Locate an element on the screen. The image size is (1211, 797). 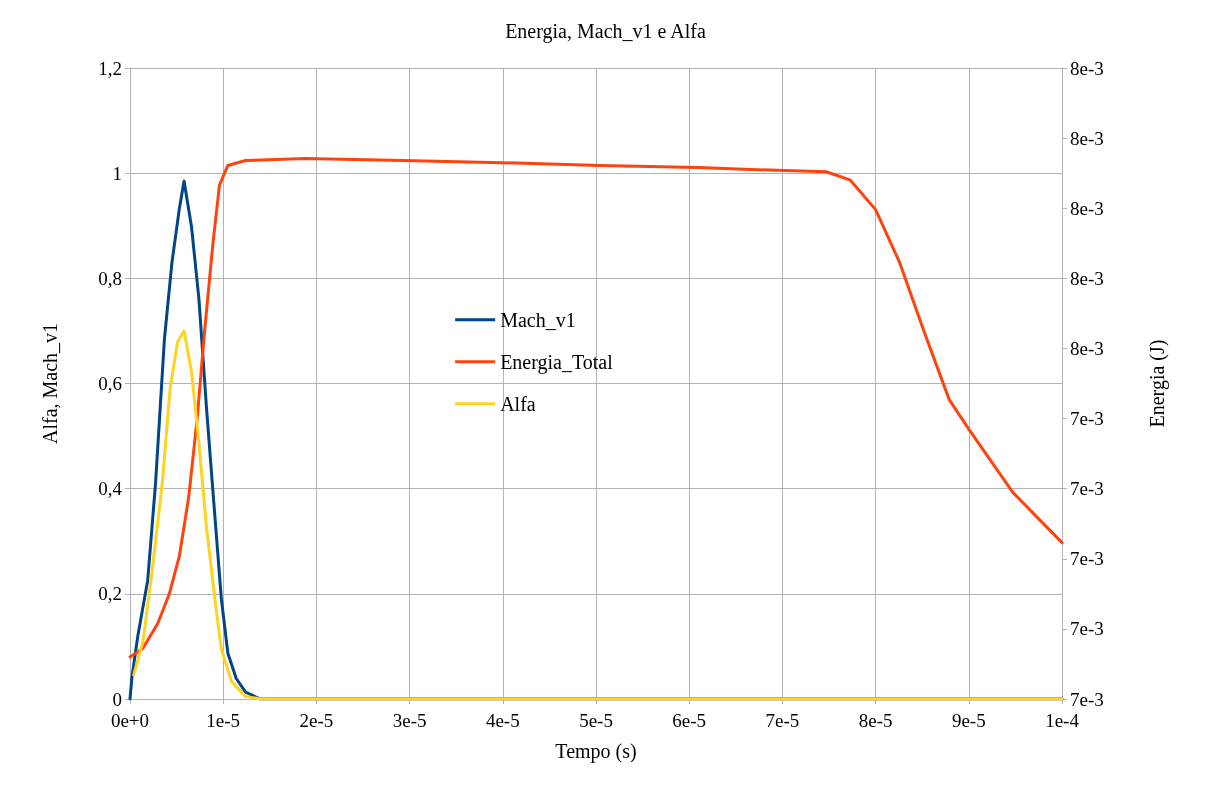
y-tick-label: 1,2 is located at coordinates (110, 68).